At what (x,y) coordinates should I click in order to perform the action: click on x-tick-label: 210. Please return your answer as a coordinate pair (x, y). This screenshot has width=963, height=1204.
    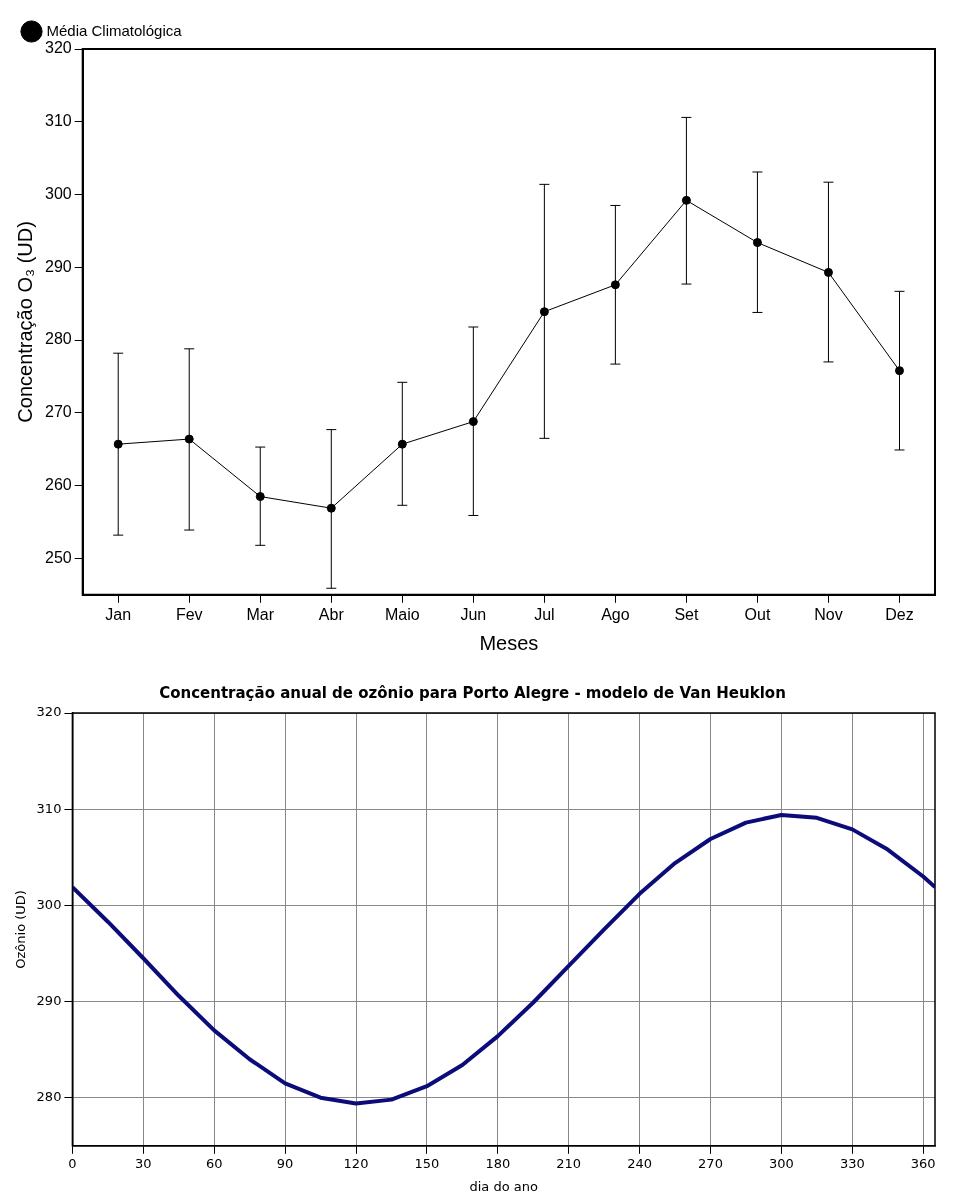
    Looking at the image, I should click on (569, 1163).